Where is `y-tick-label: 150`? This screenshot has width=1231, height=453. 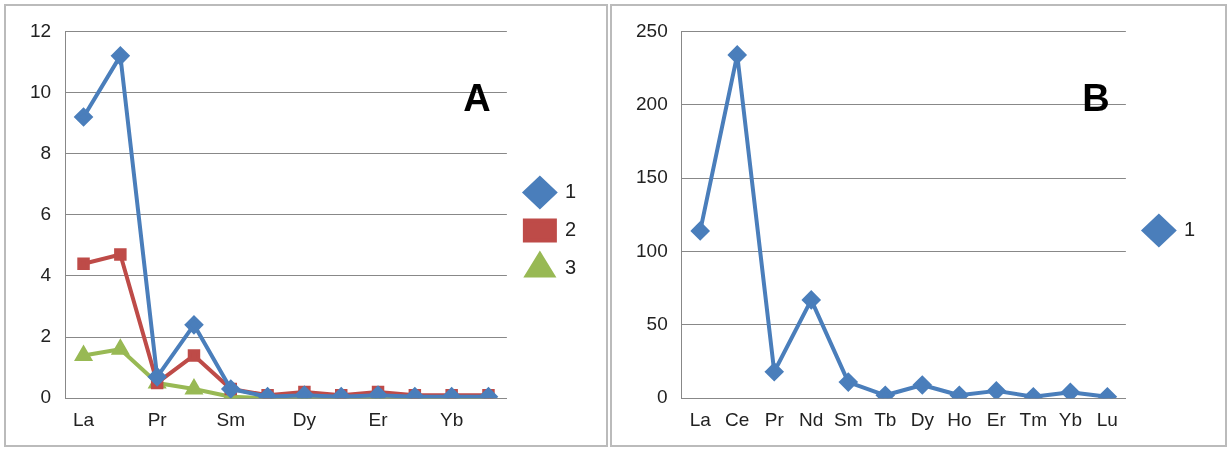 y-tick-label: 150 is located at coordinates (652, 177).